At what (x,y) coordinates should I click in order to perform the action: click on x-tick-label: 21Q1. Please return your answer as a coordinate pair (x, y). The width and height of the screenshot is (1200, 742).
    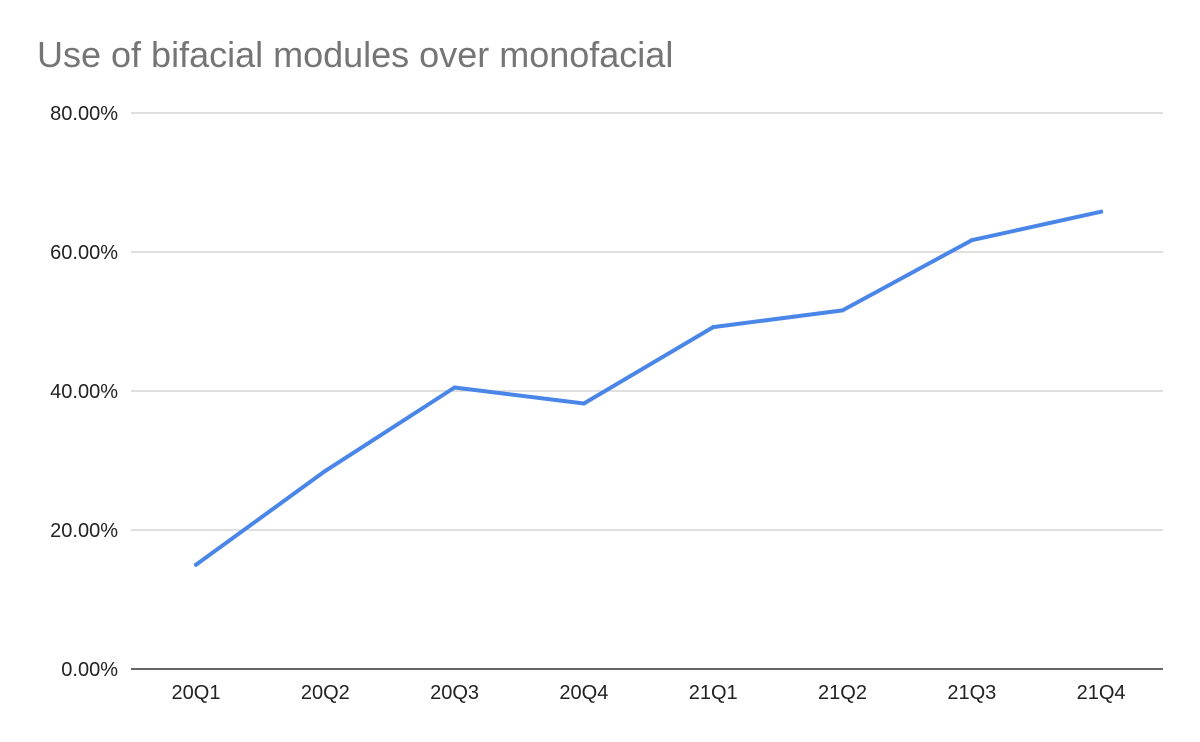
    Looking at the image, I should click on (713, 693).